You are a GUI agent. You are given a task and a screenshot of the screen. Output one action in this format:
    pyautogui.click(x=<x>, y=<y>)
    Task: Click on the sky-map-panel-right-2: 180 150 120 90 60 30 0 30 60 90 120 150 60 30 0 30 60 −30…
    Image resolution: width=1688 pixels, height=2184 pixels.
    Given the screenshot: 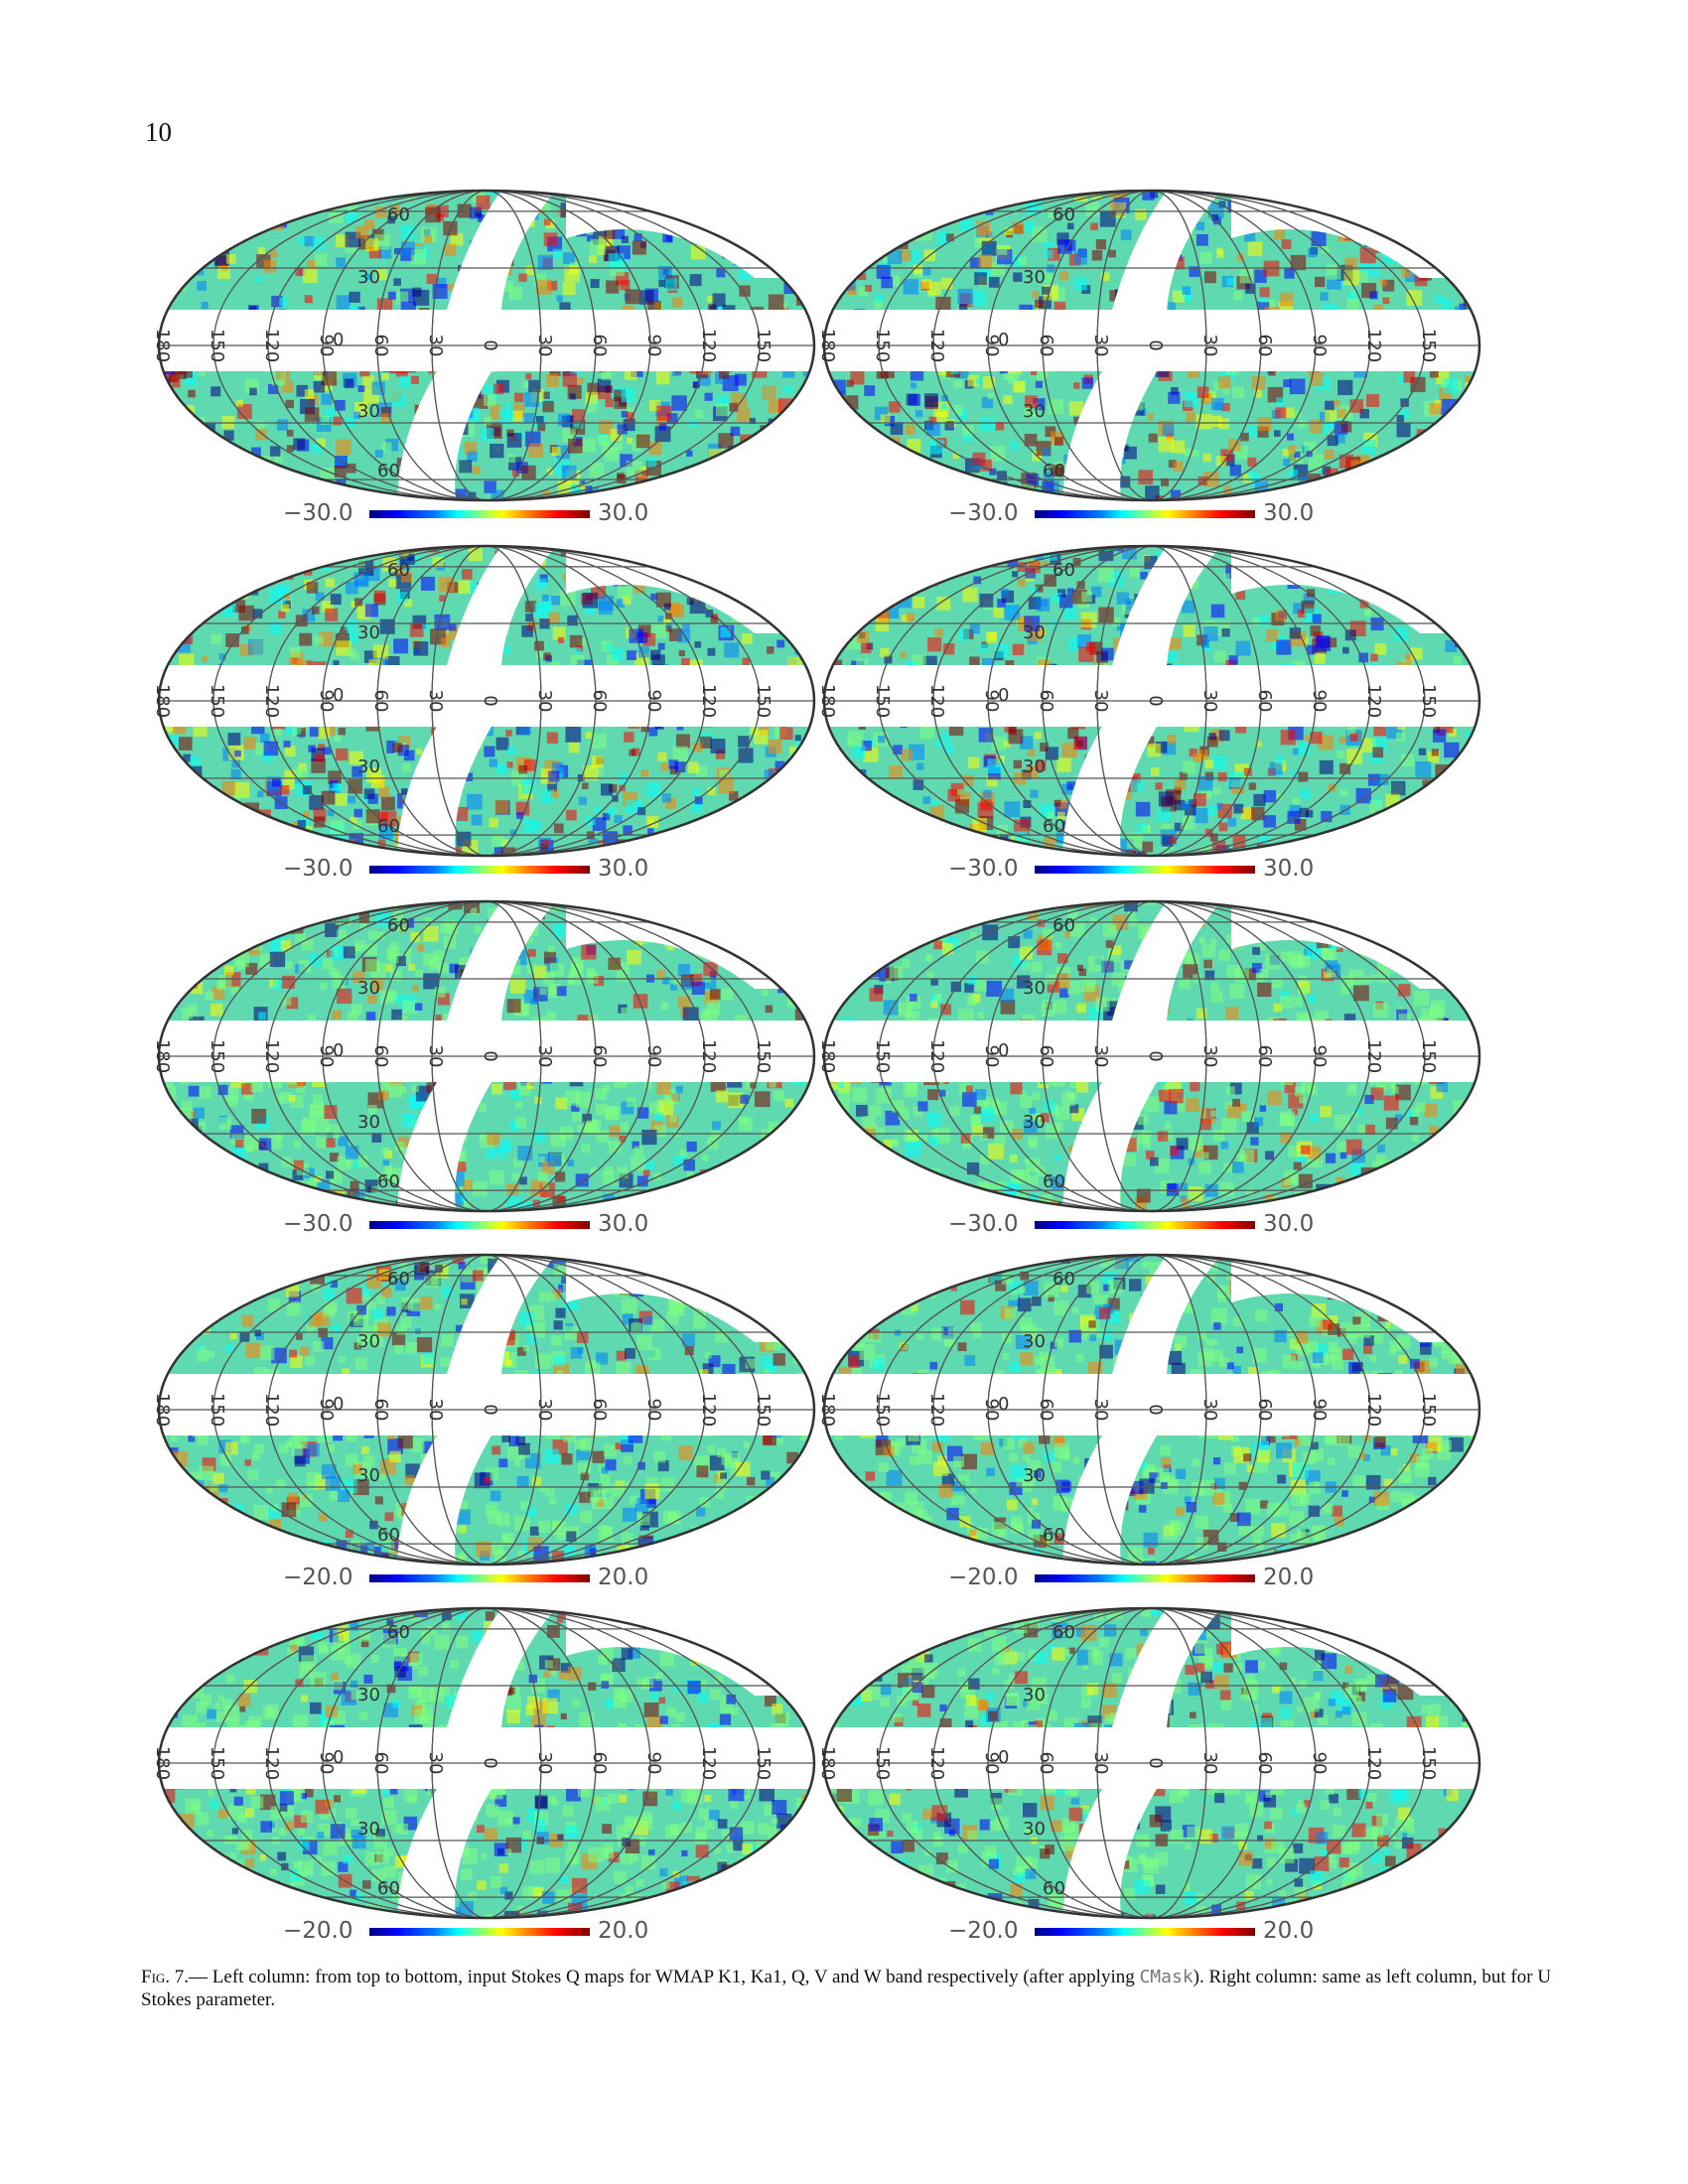 What is the action you would take?
    pyautogui.click(x=1151, y=712)
    